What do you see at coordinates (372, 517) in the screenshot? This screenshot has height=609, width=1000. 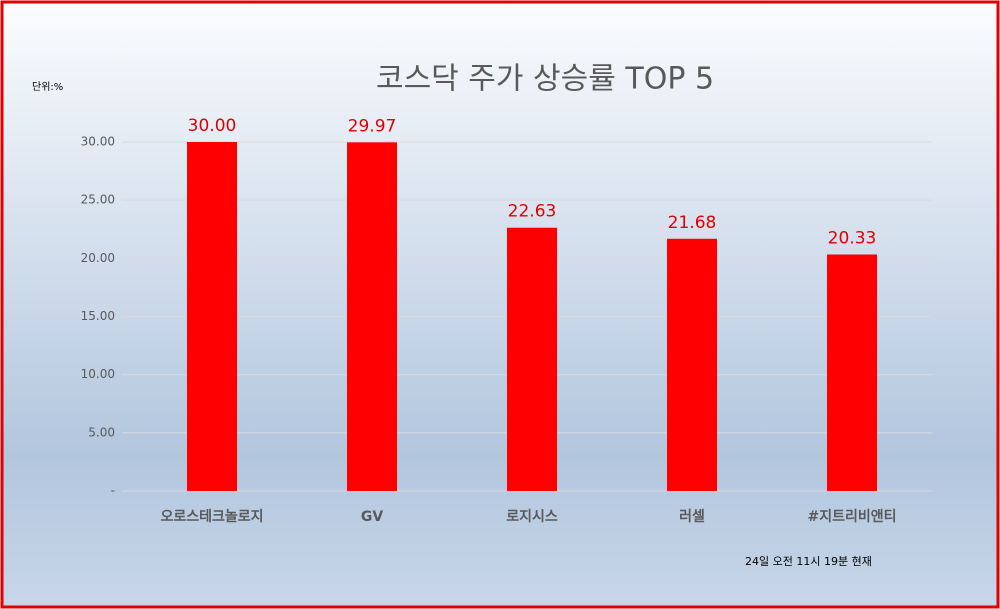 I see `x-tick-label: GV` at bounding box center [372, 517].